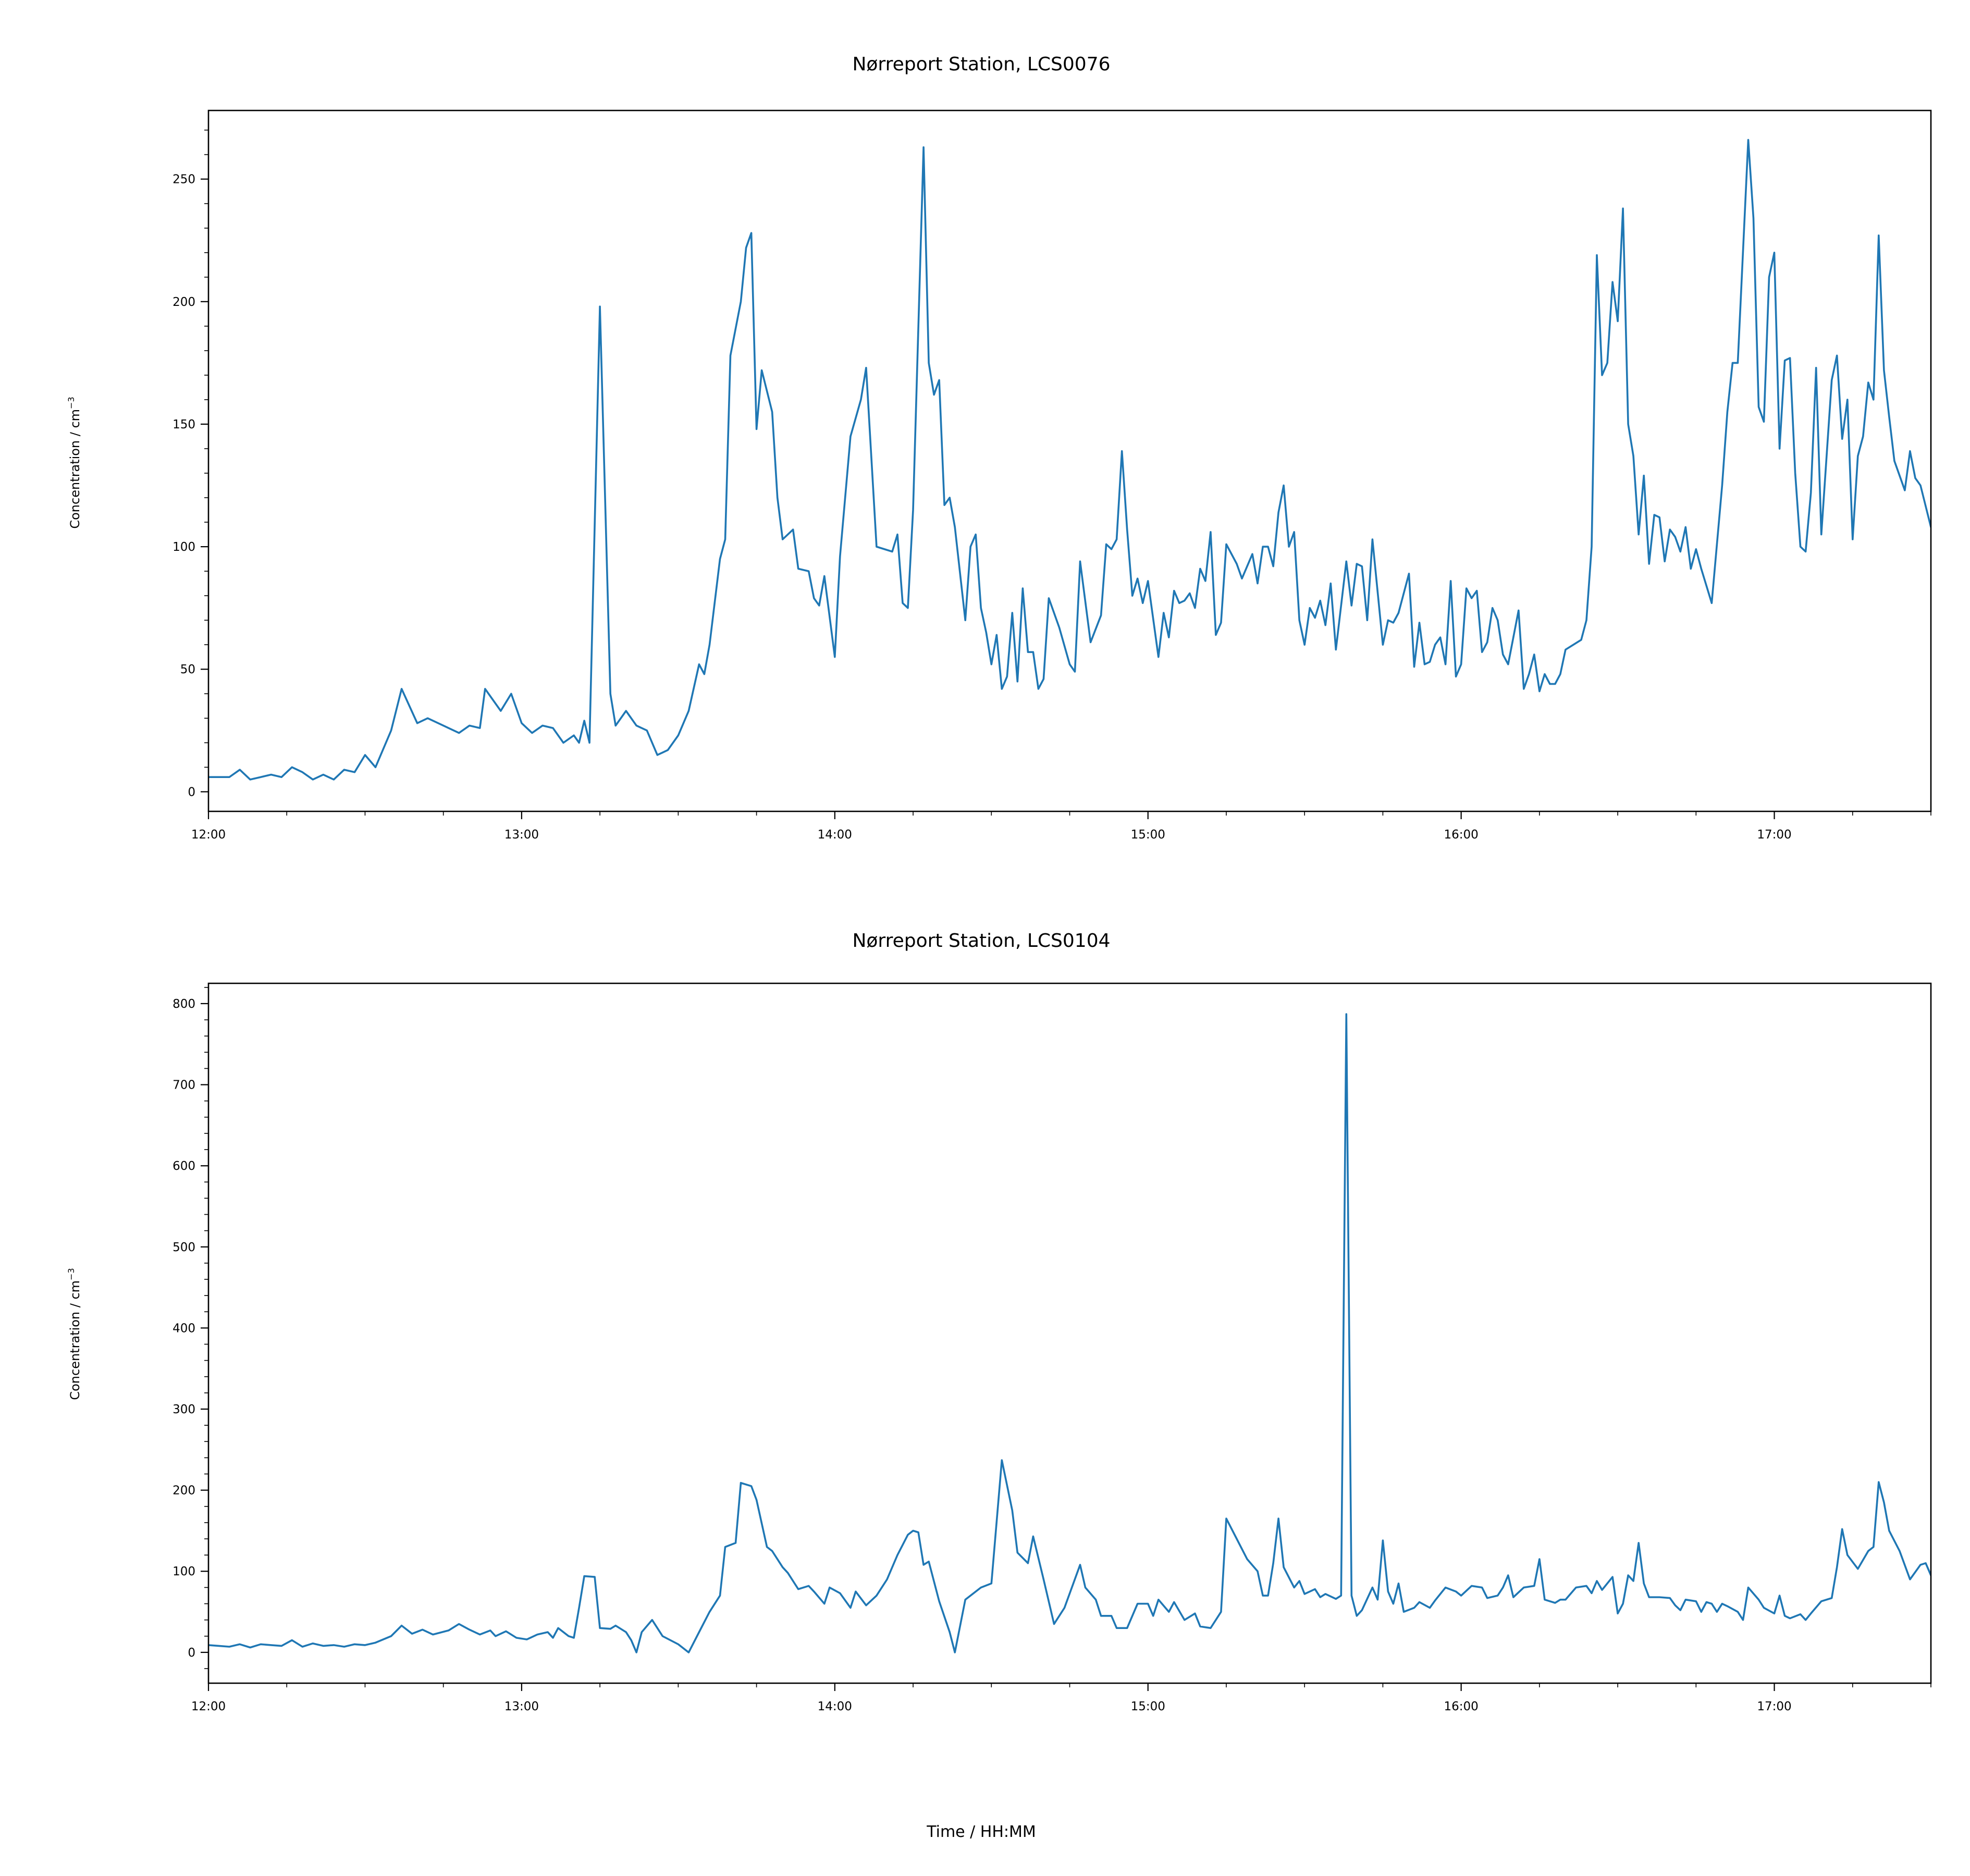 The image size is (1970, 1876). Describe the element at coordinates (187, 669) in the screenshot. I see `y-tick-label: 50` at that location.